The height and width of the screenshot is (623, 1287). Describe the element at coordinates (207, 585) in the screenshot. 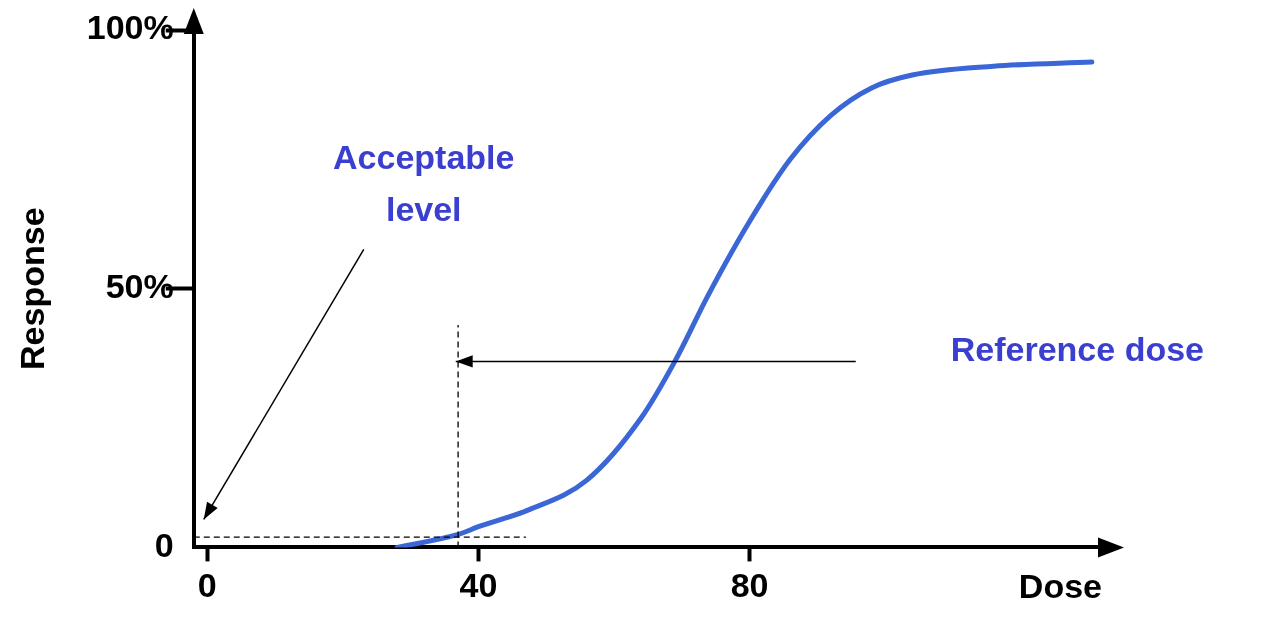

I see `x-tick-label: 0` at that location.